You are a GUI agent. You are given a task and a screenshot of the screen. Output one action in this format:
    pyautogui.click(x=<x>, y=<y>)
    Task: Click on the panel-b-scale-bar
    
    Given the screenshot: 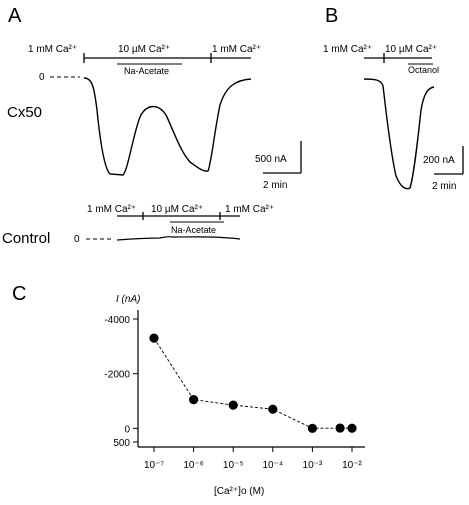 What is the action you would take?
    pyautogui.click(x=449, y=160)
    